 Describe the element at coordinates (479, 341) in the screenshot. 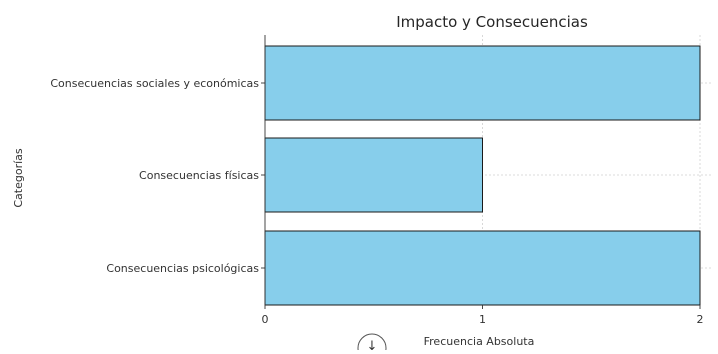

I see `x-axis-label: Frecuencia Absoluta` at that location.